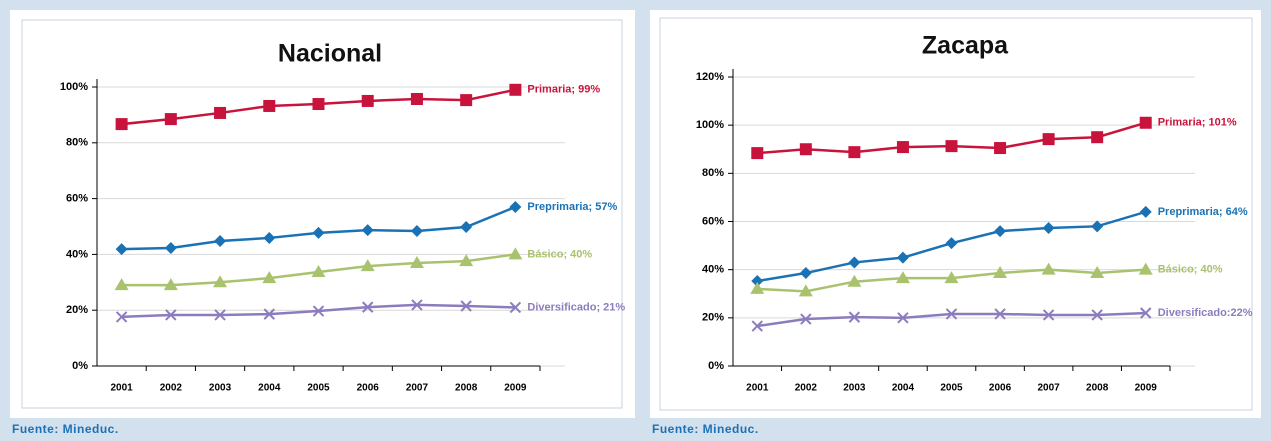 The width and height of the screenshot is (1271, 441). Describe the element at coordinates (417, 388) in the screenshot. I see `x-tick-label: 2007` at that location.